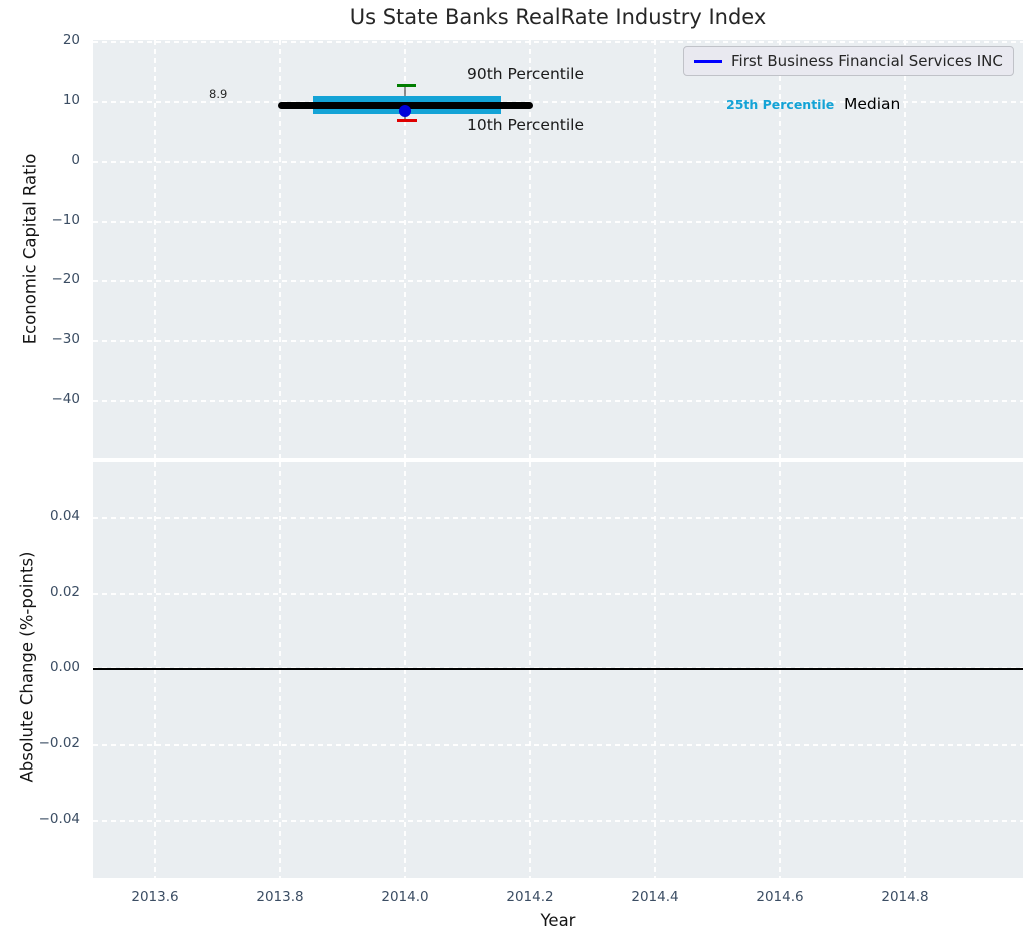 Image resolution: width=1034 pixels, height=942 pixels. Describe the element at coordinates (64, 592) in the screenshot. I see `ytick-label: 0.02` at that location.